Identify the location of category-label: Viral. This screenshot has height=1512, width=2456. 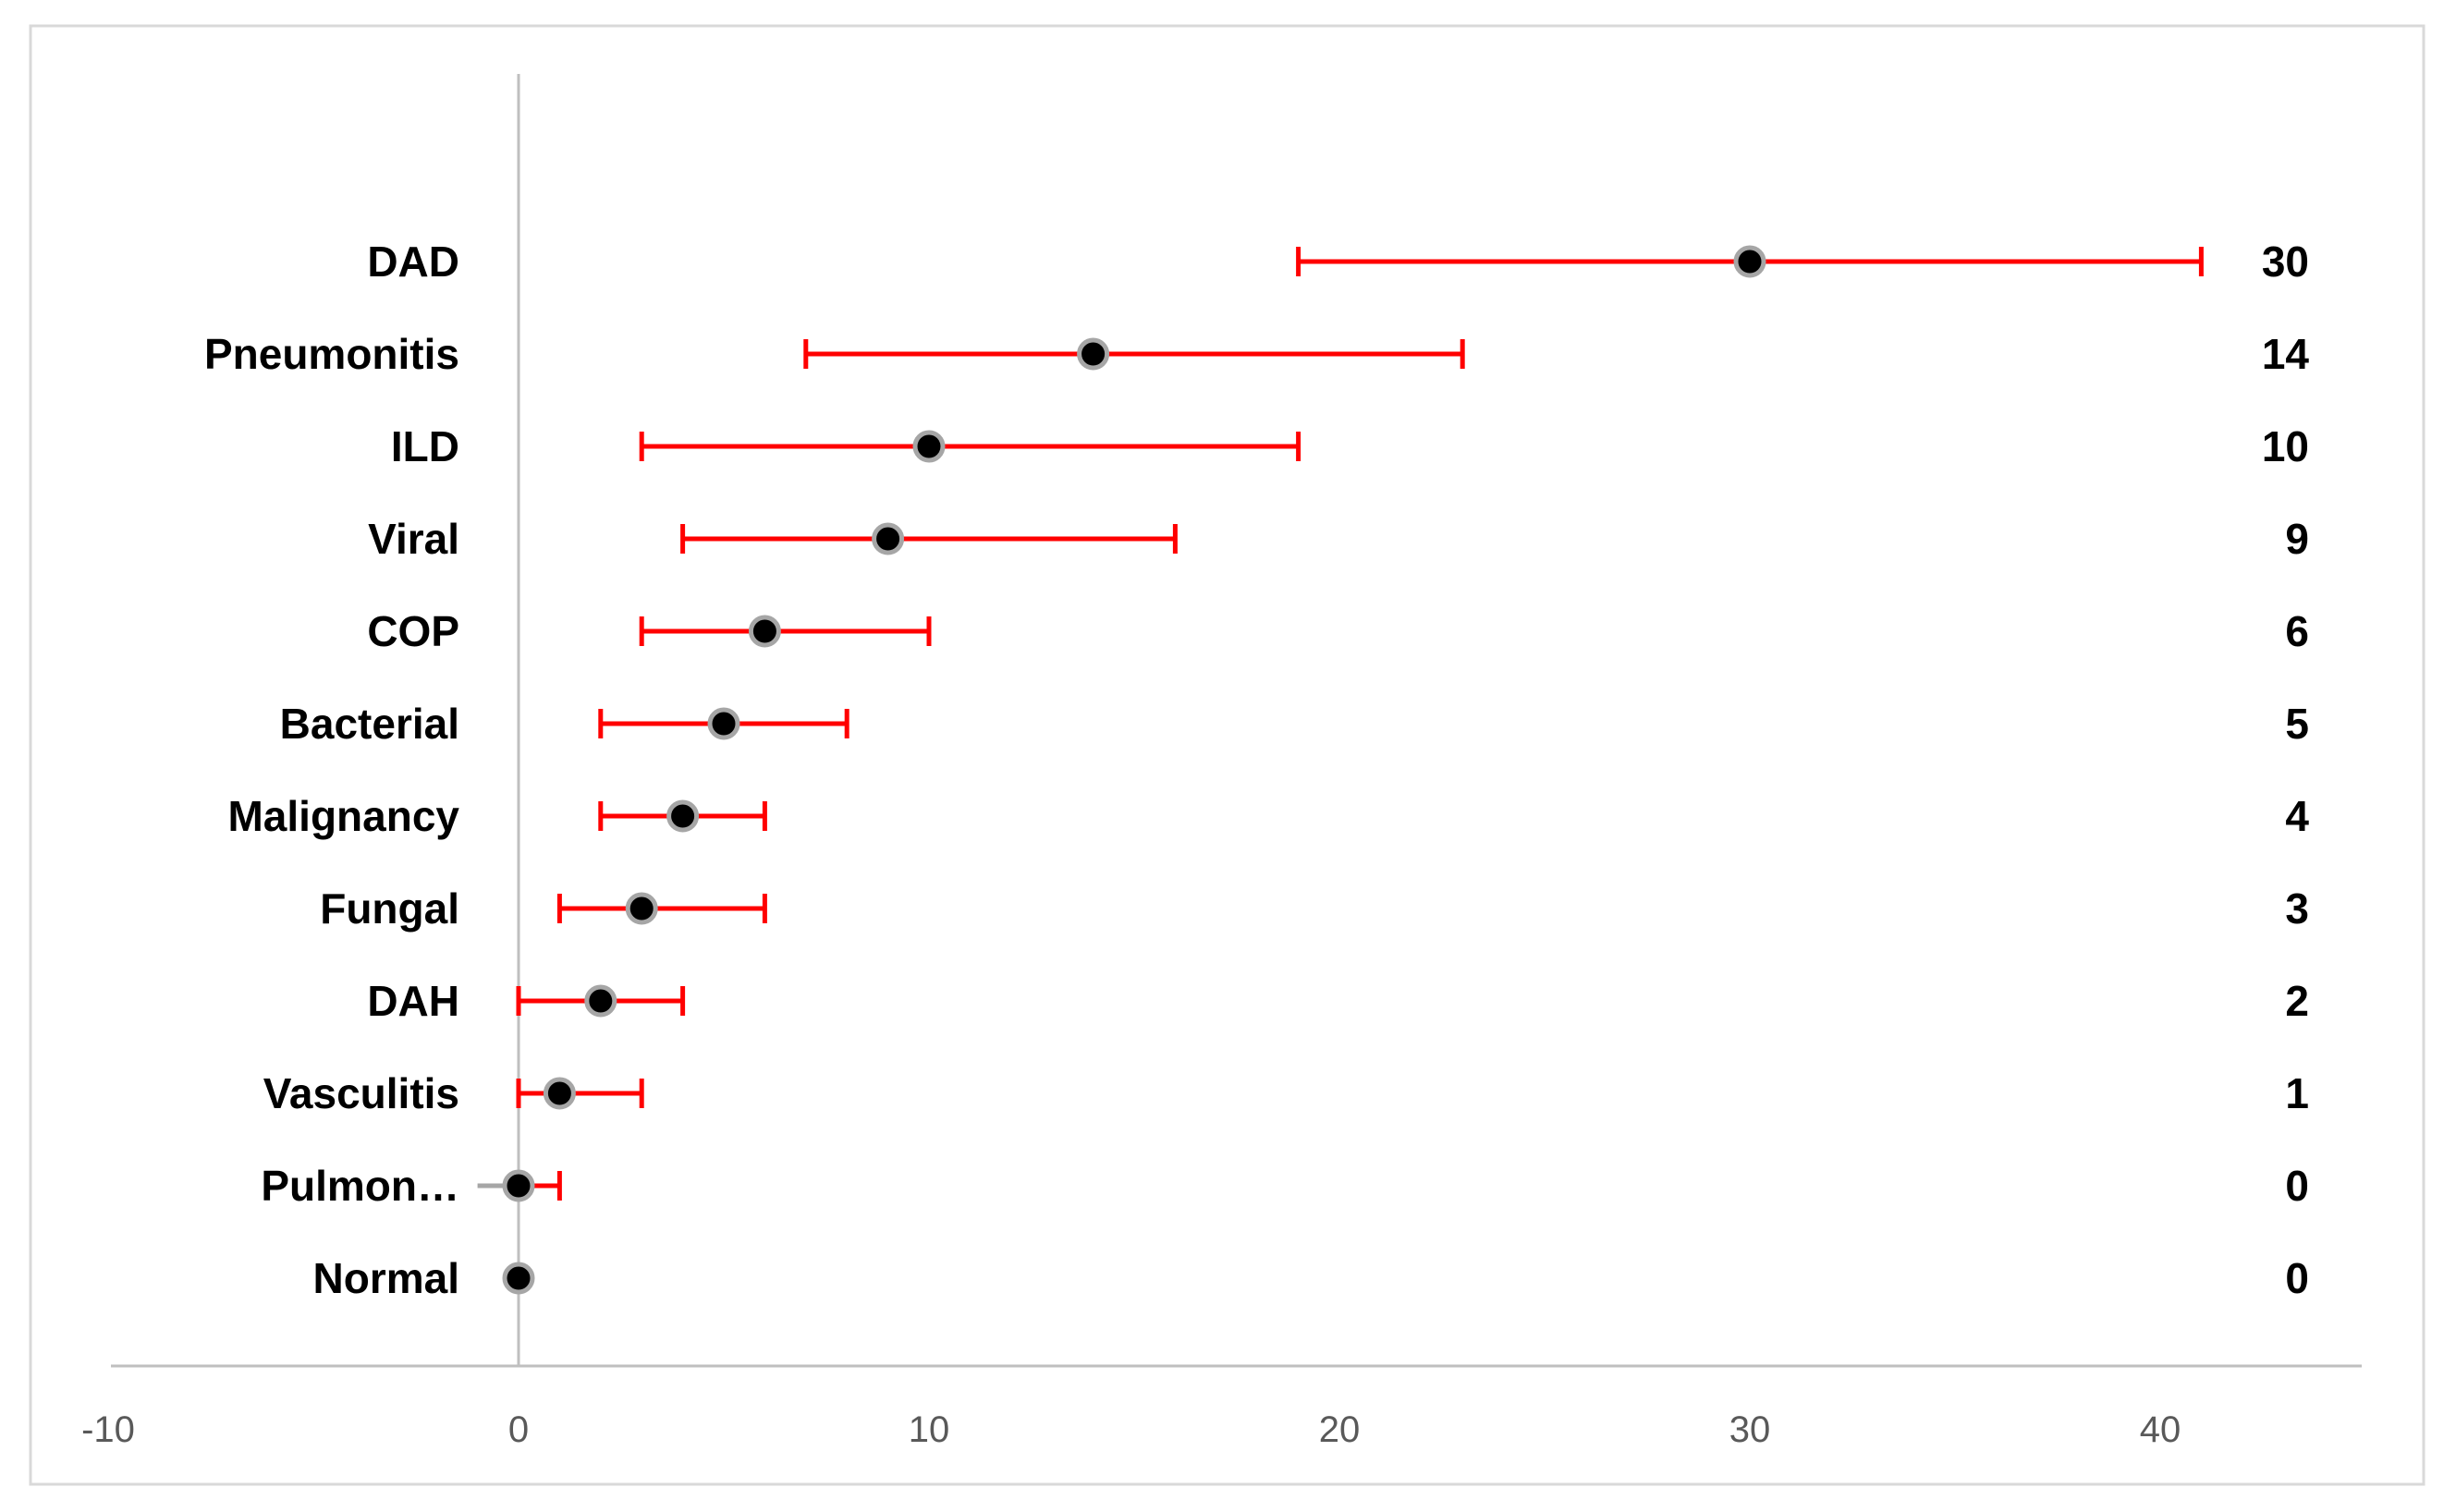
(414, 539).